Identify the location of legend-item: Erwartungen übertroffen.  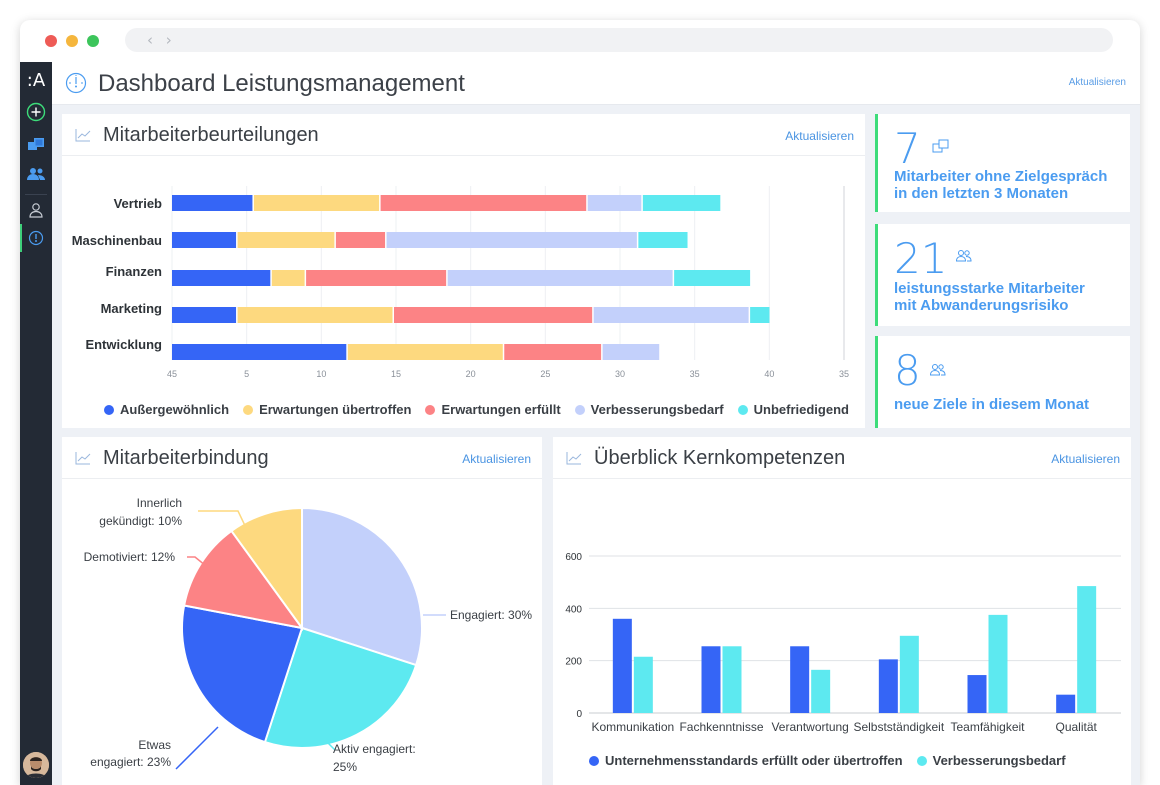
(327, 409).